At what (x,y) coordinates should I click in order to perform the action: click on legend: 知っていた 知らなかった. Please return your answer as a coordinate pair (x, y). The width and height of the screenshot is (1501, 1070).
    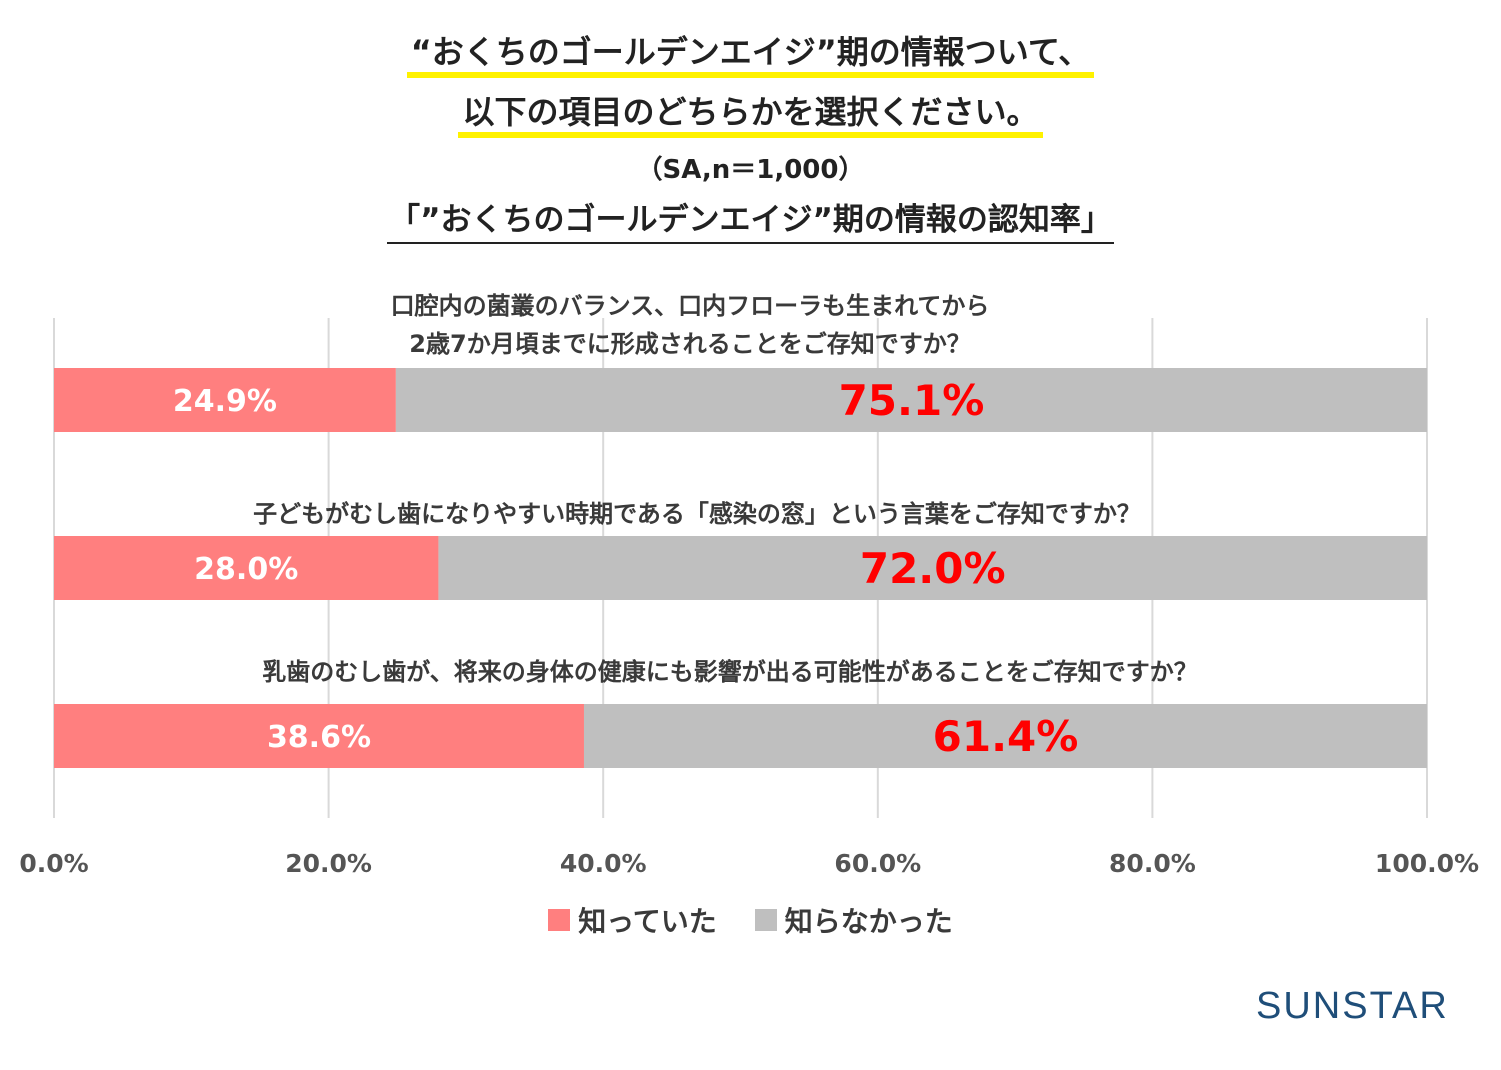
    Looking at the image, I should click on (750, 920).